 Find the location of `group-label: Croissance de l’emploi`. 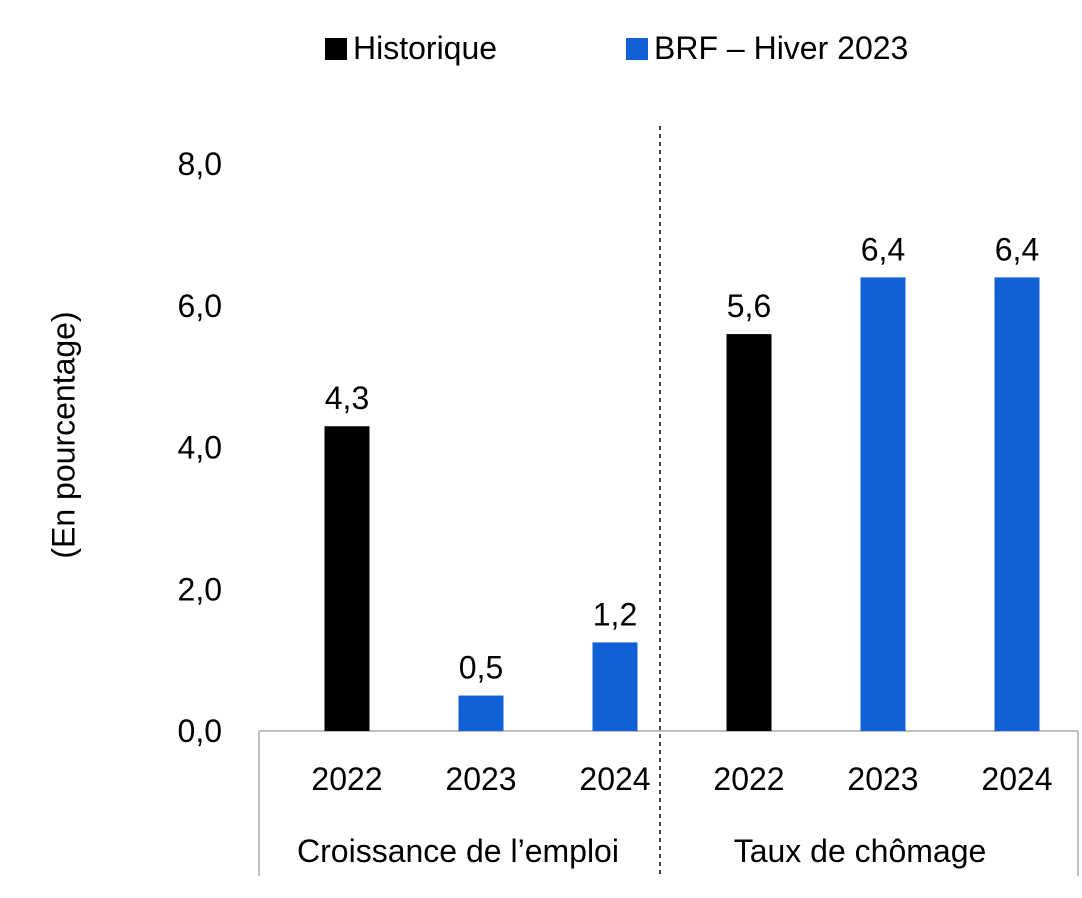

group-label: Croissance de l’emploi is located at coordinates (458, 851).